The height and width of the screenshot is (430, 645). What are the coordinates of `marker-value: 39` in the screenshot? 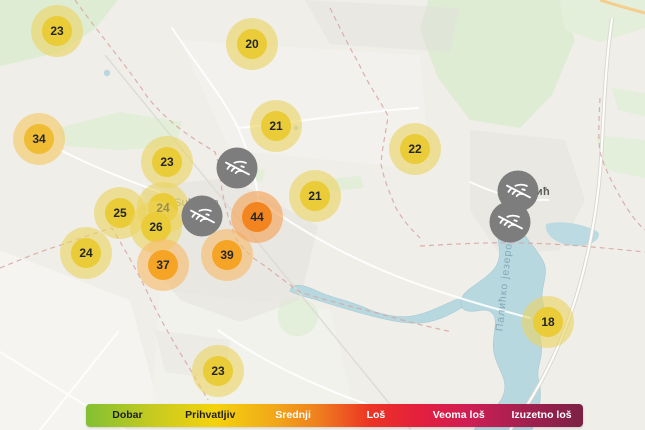 It's located at (227, 255).